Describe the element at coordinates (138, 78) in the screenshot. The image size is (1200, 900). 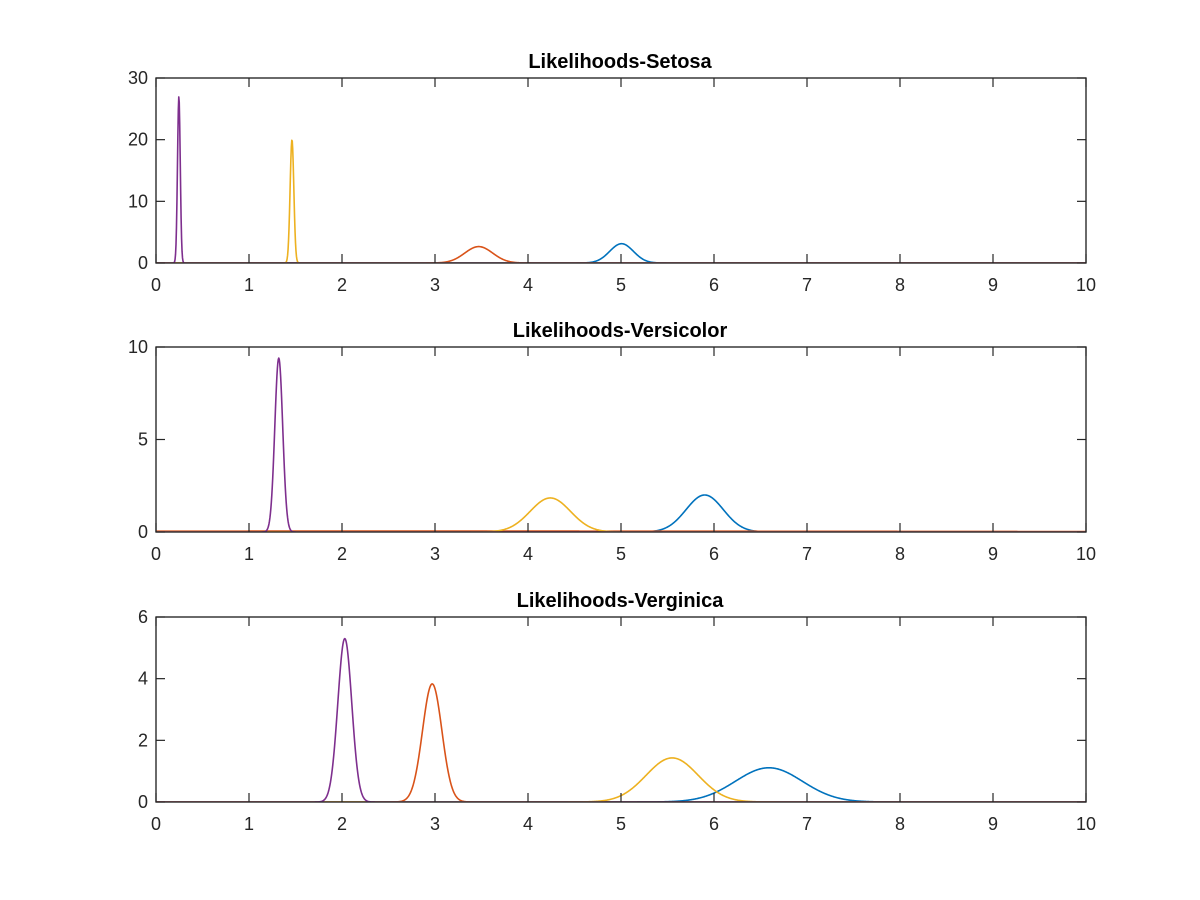
I see `y-tick-label: 30` at that location.